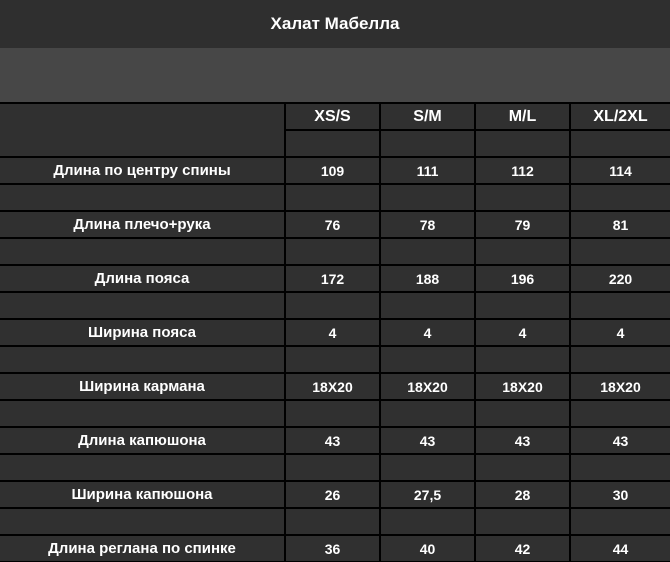  I want to click on value-cell: 196, so click(522, 278).